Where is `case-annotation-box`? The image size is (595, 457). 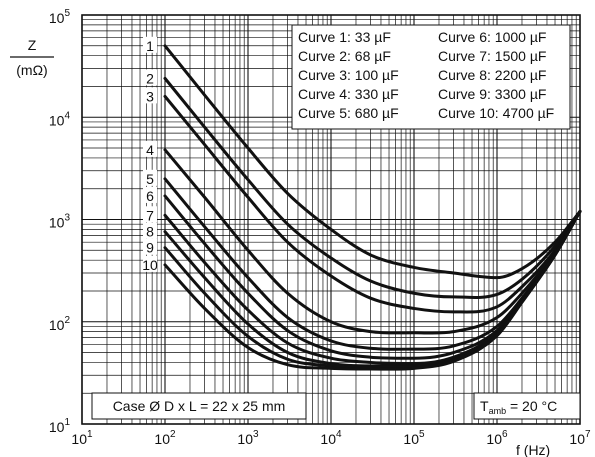 case-annotation-box is located at coordinates (199, 406).